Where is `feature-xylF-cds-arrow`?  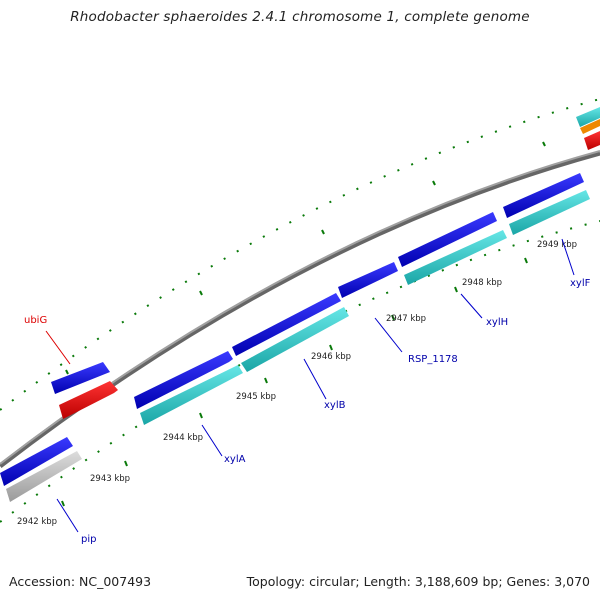
feature-xylF-cds-arrow is located at coordinates (543, 195).